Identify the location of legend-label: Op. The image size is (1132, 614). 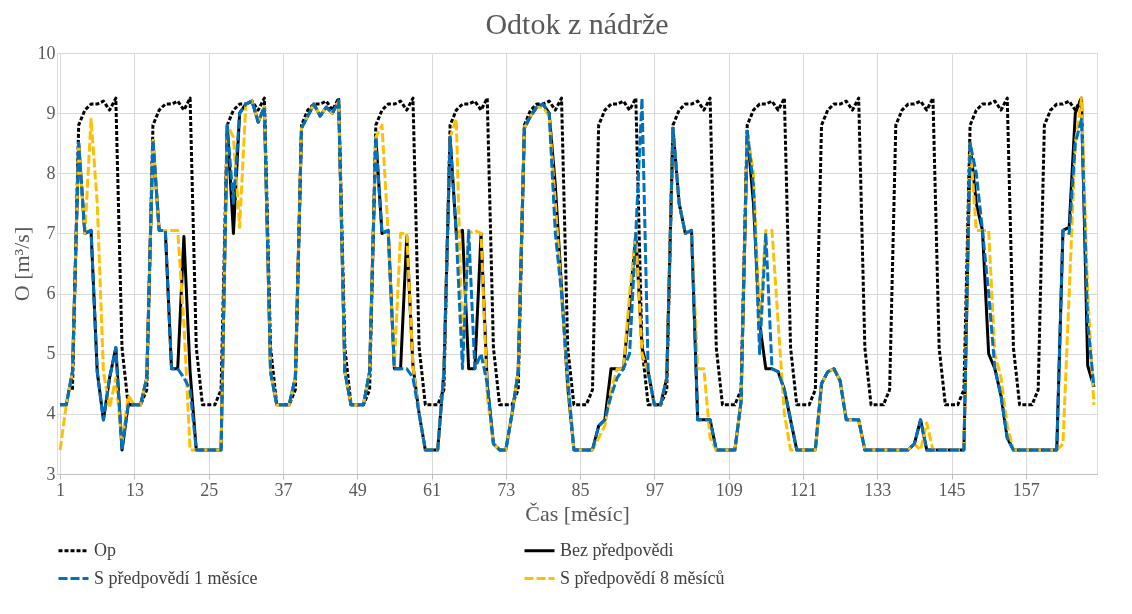
(105, 549).